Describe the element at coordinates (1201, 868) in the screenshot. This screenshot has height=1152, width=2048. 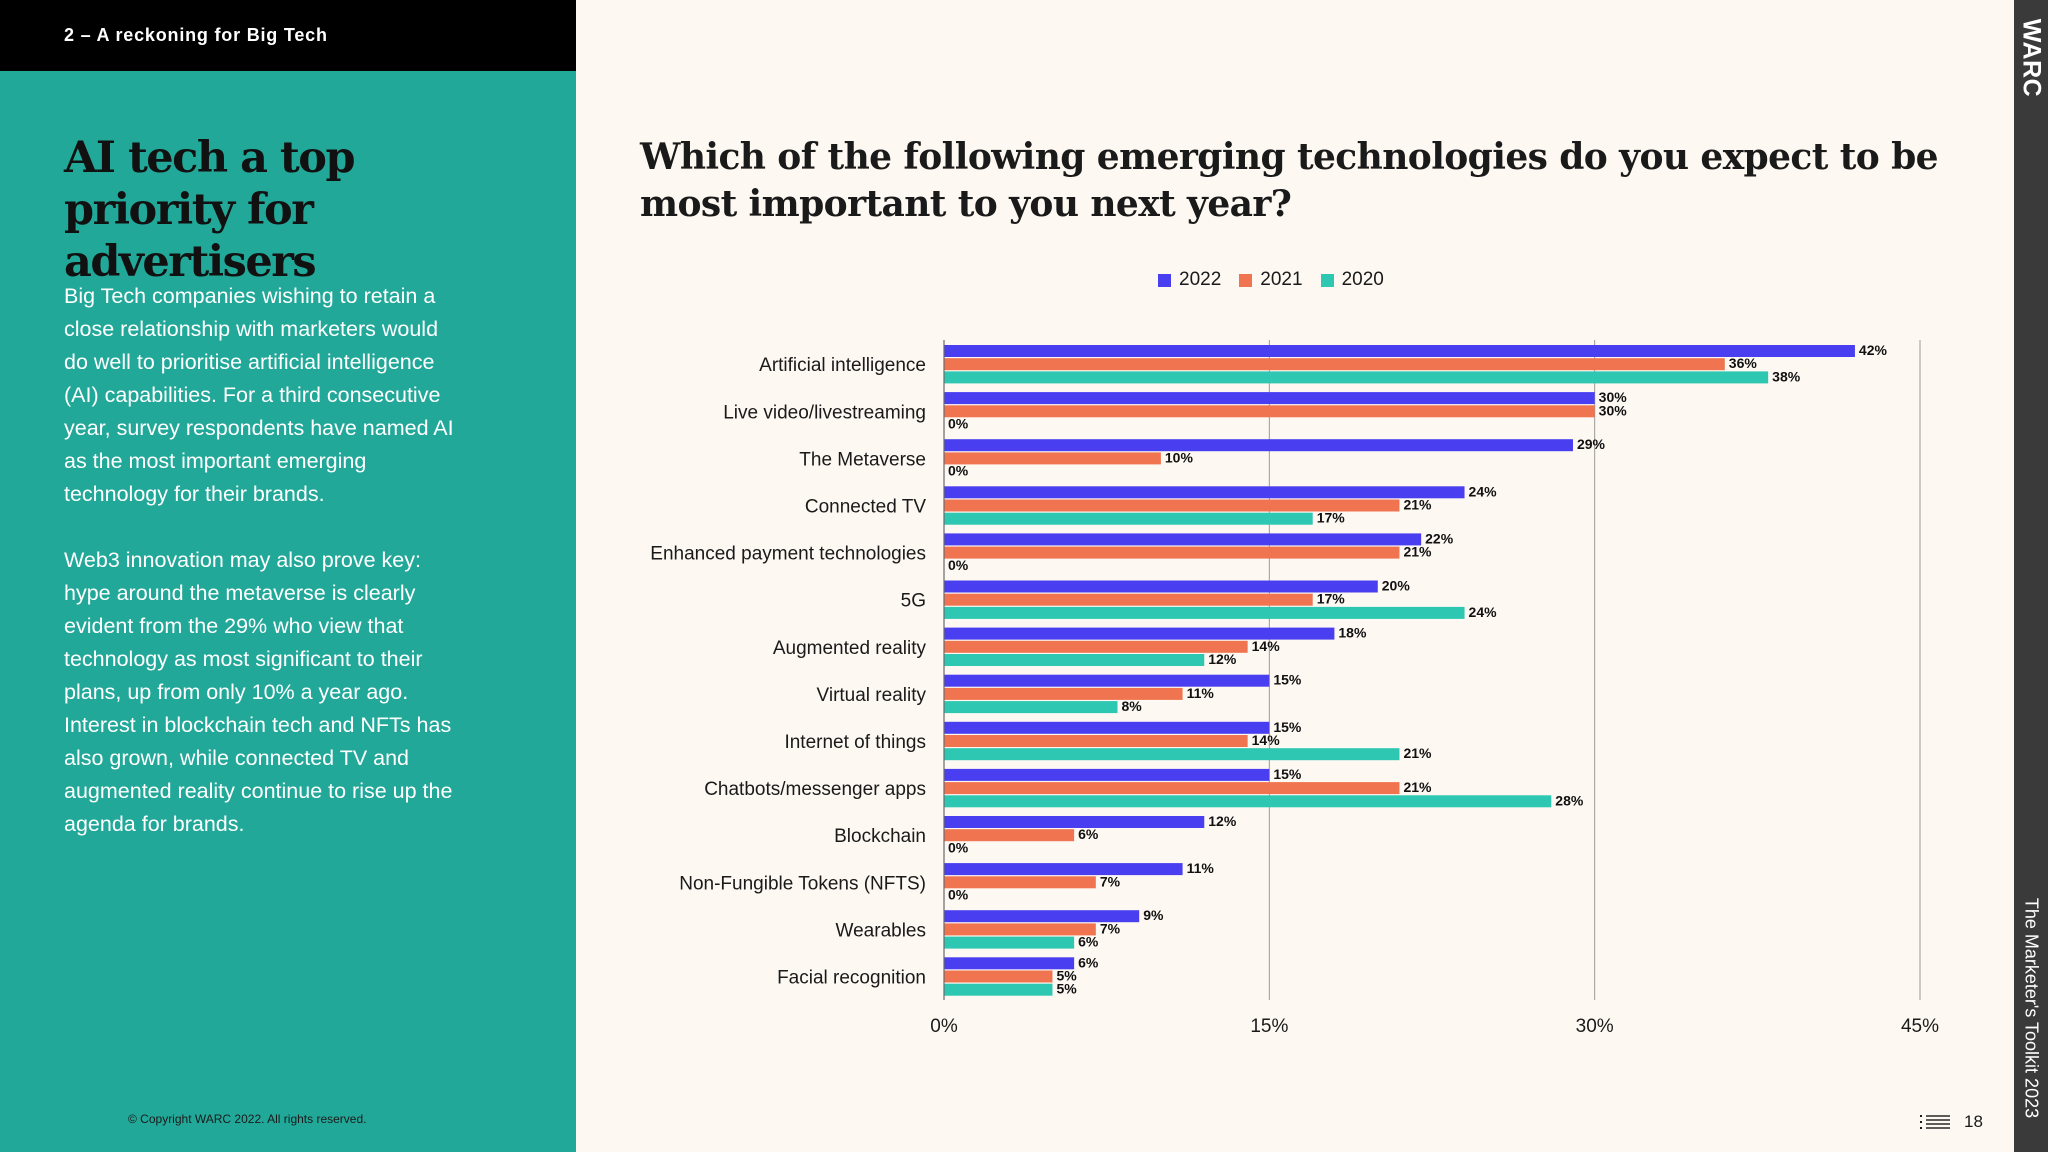
I see `data-label-2022: 11%` at that location.